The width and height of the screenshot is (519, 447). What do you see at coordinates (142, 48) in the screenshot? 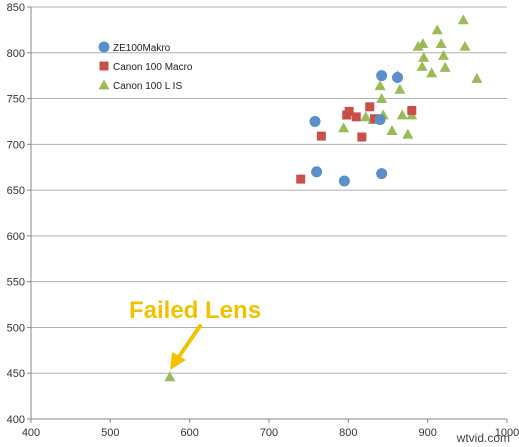
I see `legend-entry: ZE100Makro` at bounding box center [142, 48].